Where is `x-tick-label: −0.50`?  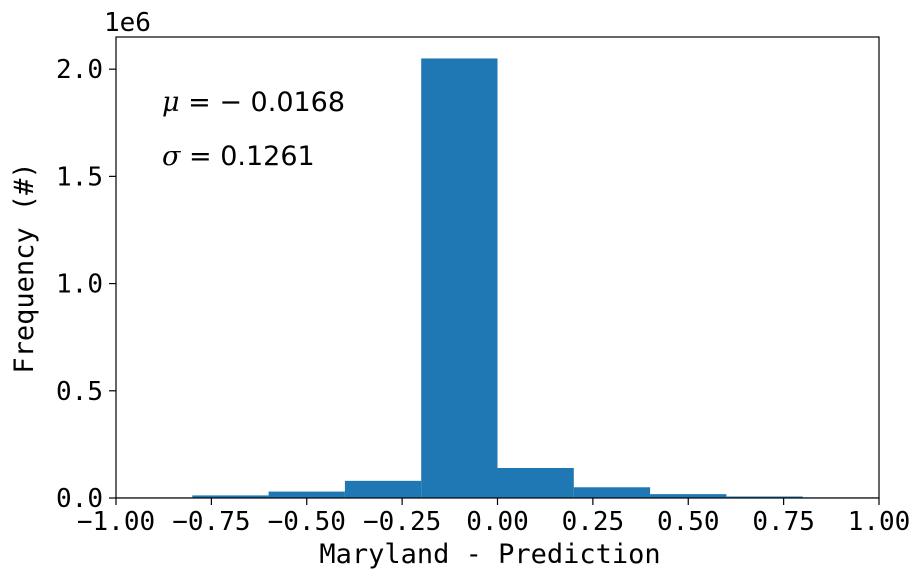 x-tick-label: −0.50 is located at coordinates (307, 522).